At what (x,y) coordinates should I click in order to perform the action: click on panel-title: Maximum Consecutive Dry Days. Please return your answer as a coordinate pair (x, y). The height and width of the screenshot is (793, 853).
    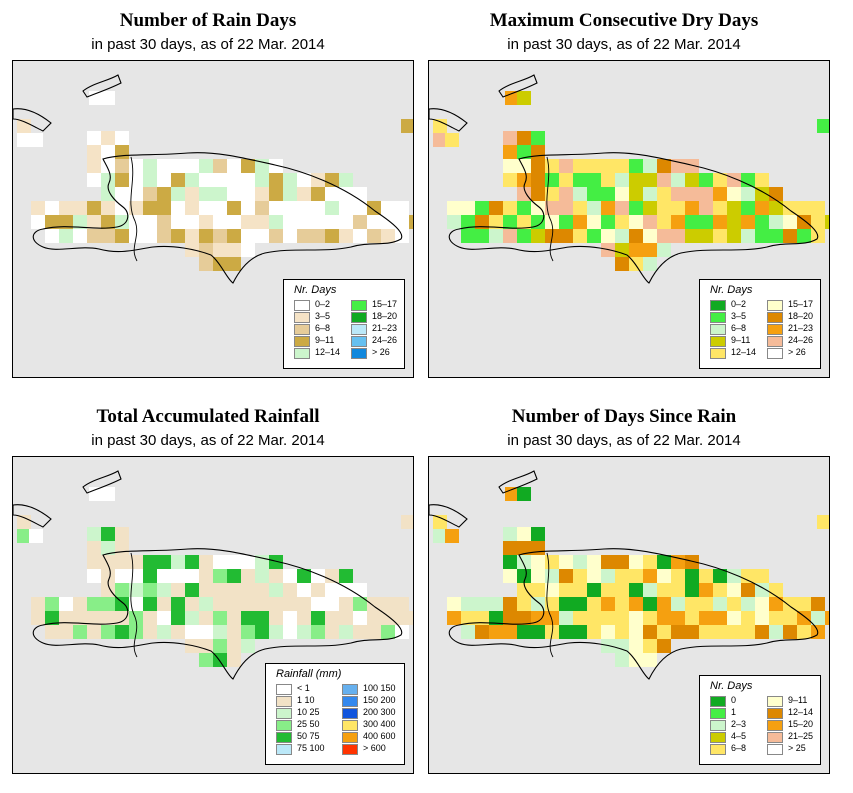
    Looking at the image, I should click on (624, 20).